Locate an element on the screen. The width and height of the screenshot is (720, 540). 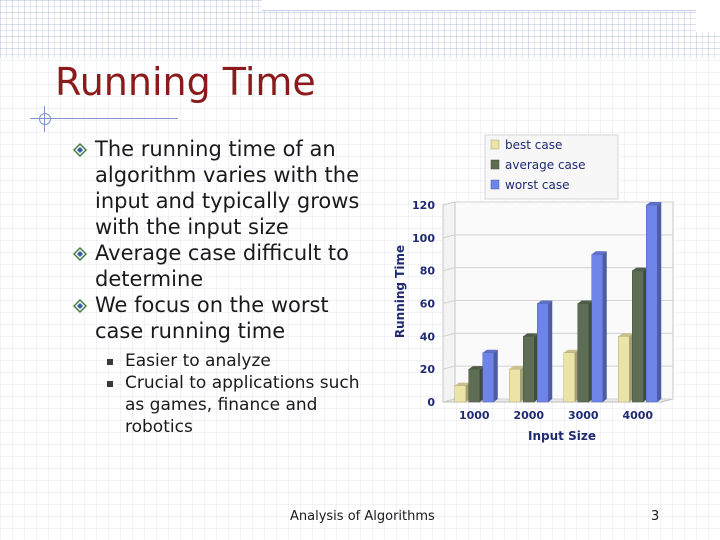
y-tick-label: 60 is located at coordinates (428, 304).